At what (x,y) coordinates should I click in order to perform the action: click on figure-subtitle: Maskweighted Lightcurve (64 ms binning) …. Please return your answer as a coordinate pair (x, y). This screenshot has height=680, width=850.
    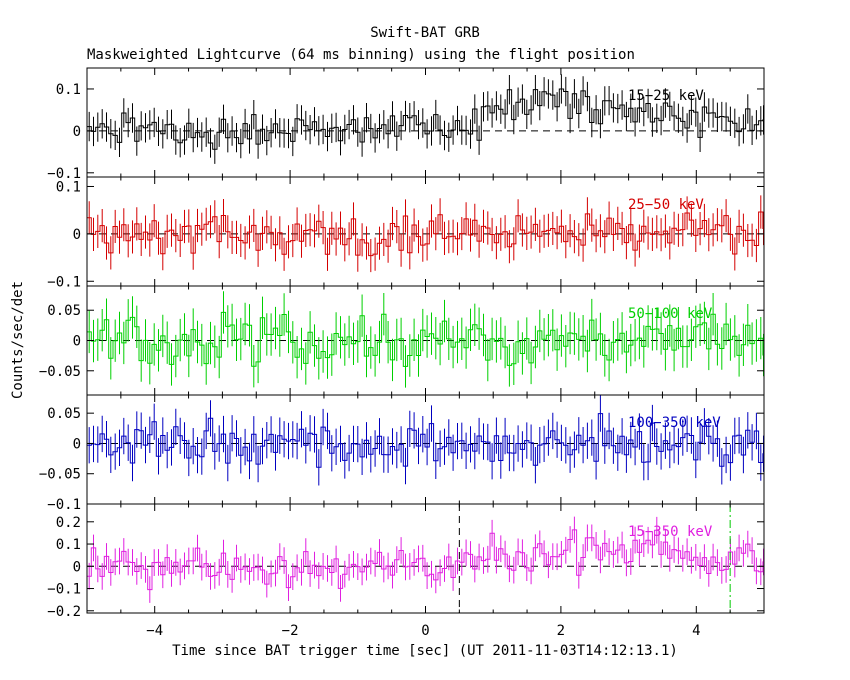
    Looking at the image, I should click on (361, 55).